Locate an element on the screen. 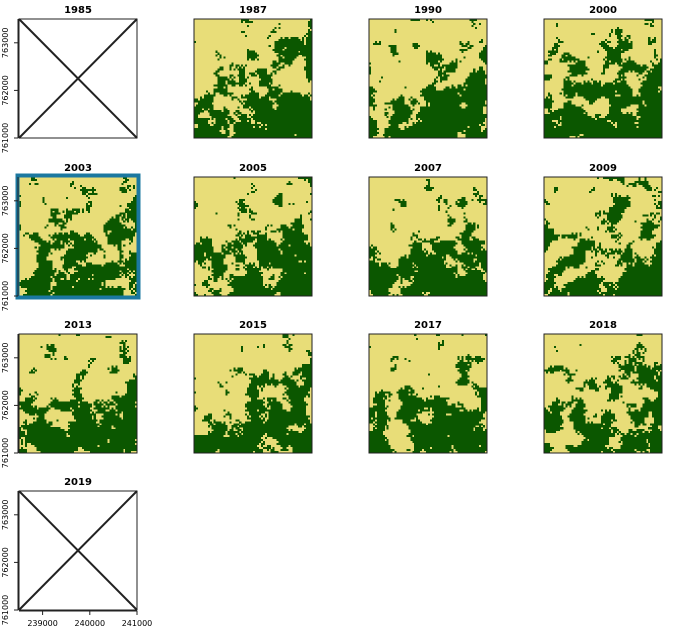 The width and height of the screenshot is (700, 630). x-axis: 239000 240000 241000 is located at coordinates (86, 619).